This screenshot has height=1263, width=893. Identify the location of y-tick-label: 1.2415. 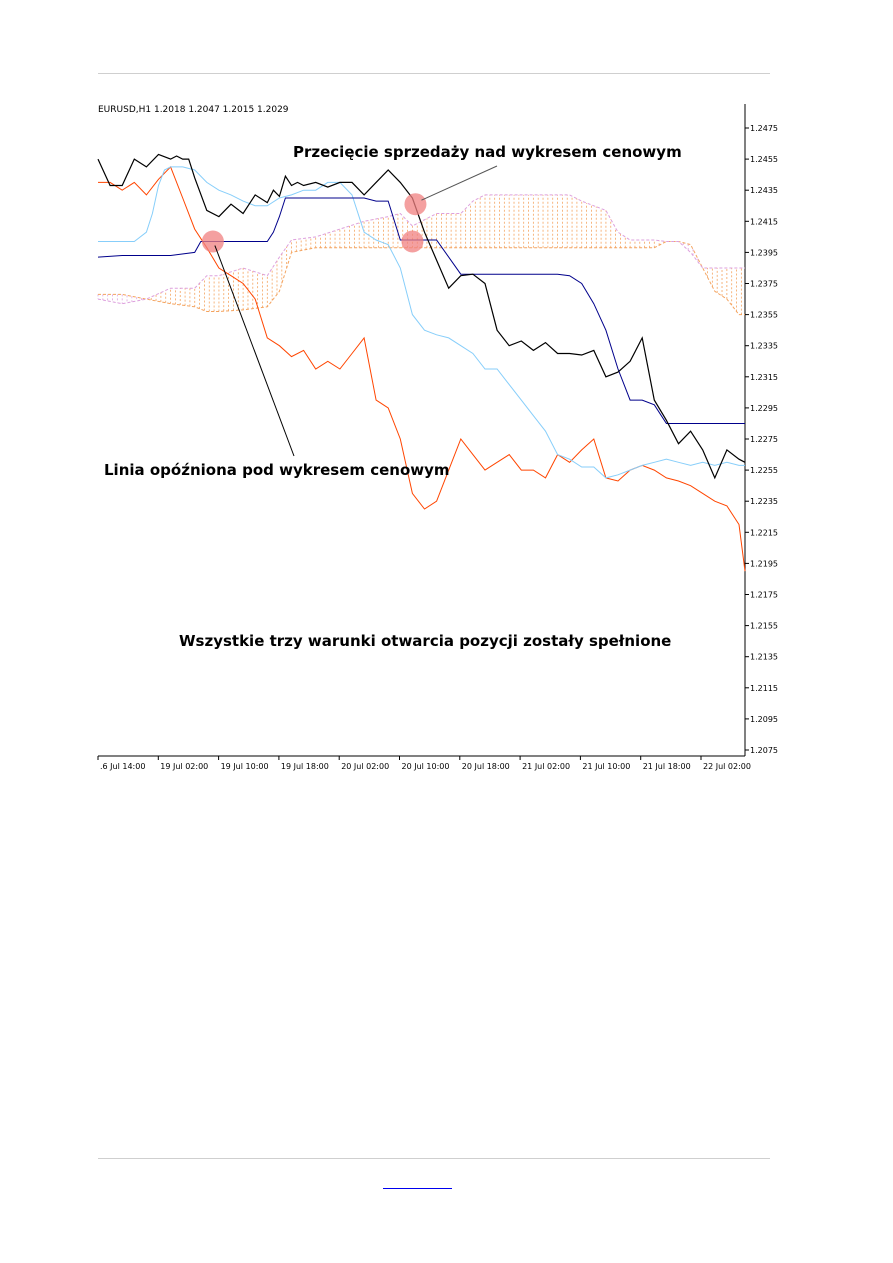
(764, 221).